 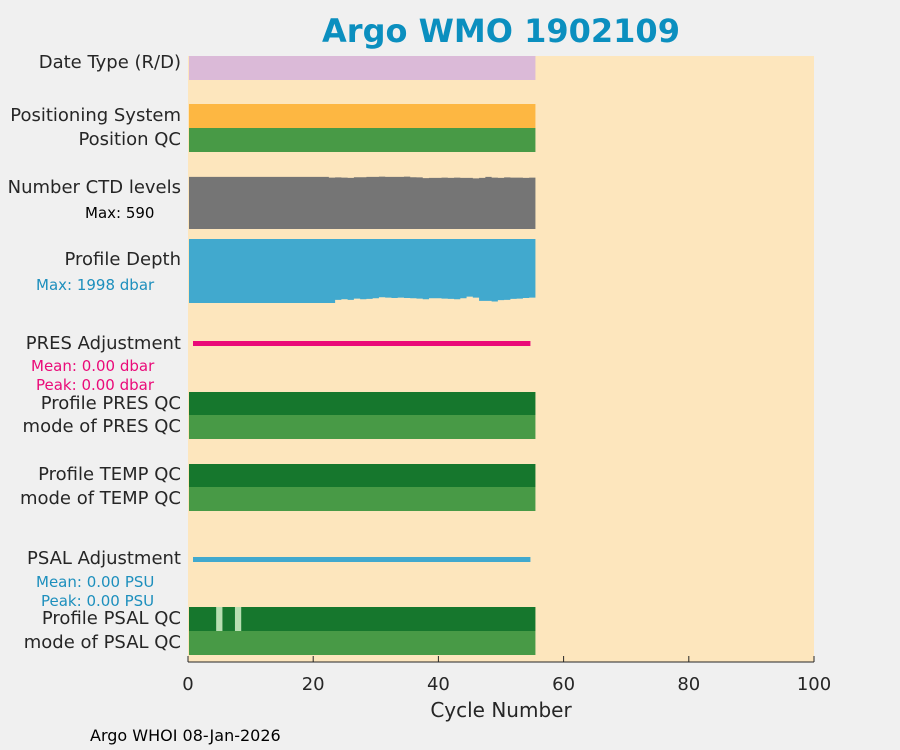 What do you see at coordinates (564, 684) in the screenshot?
I see `x-tick-label-60: 60` at bounding box center [564, 684].